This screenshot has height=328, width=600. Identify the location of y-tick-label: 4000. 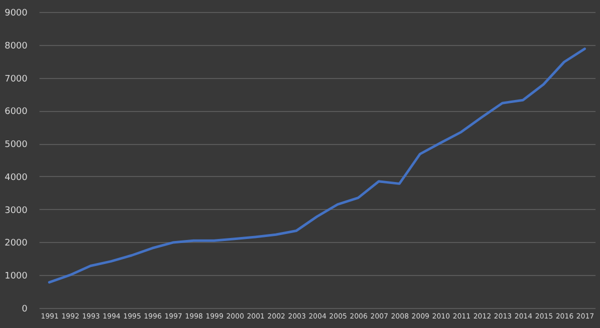
(16, 177).